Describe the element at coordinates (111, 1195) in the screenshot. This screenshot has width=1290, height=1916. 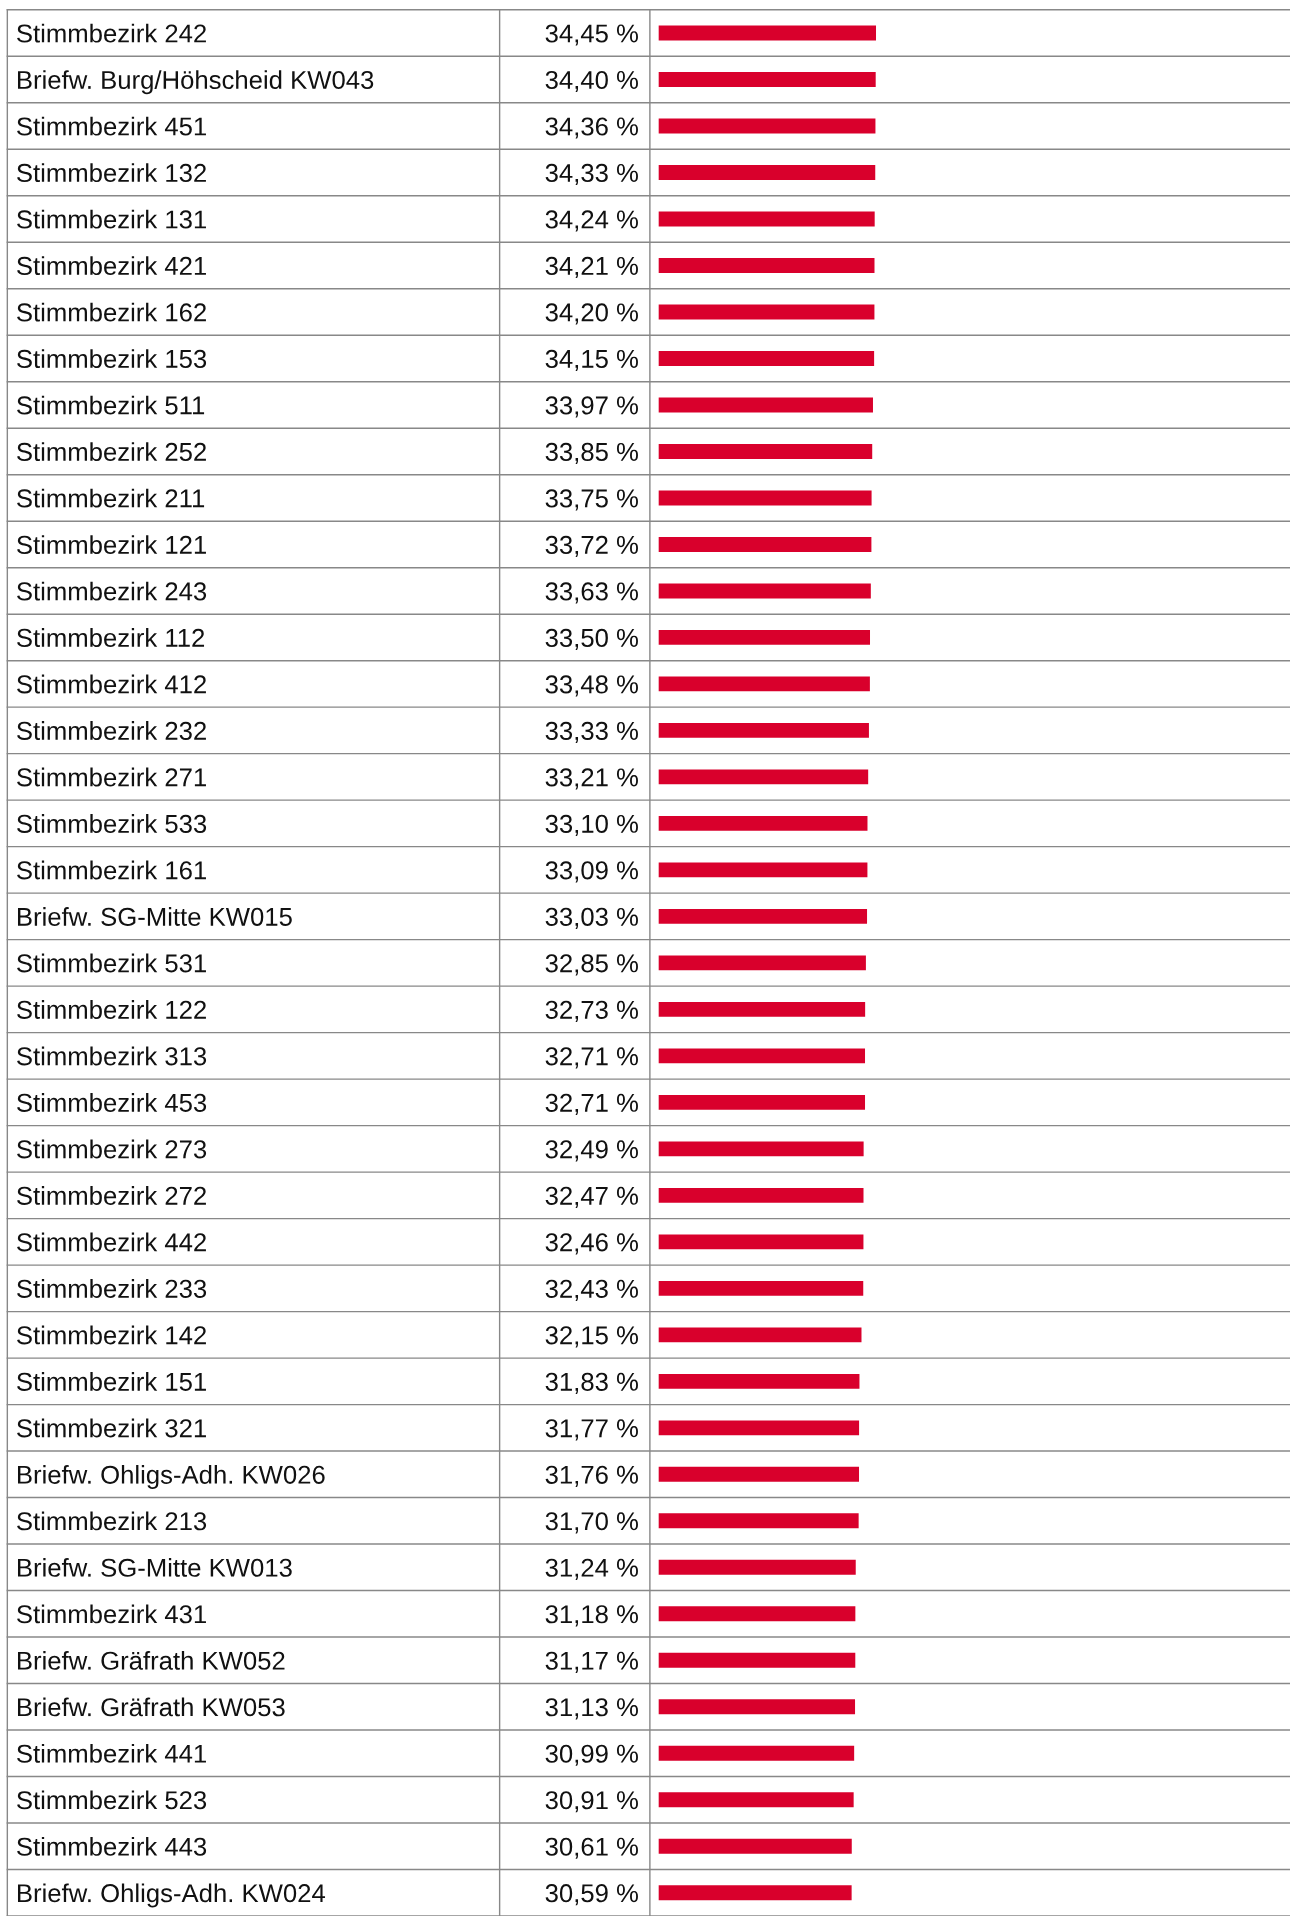
I see `y-tick-label: Stimmbezirk 272` at that location.